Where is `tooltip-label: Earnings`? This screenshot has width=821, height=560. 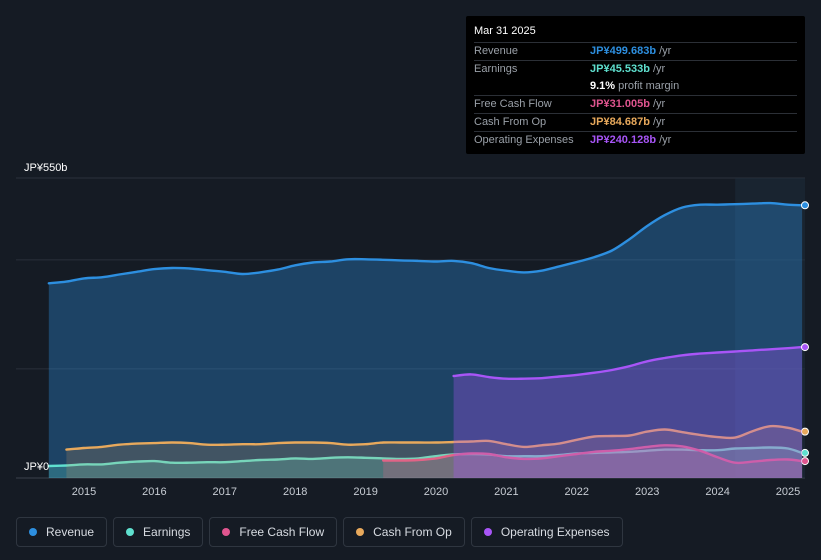 tooltip-label: Earnings is located at coordinates (496, 69).